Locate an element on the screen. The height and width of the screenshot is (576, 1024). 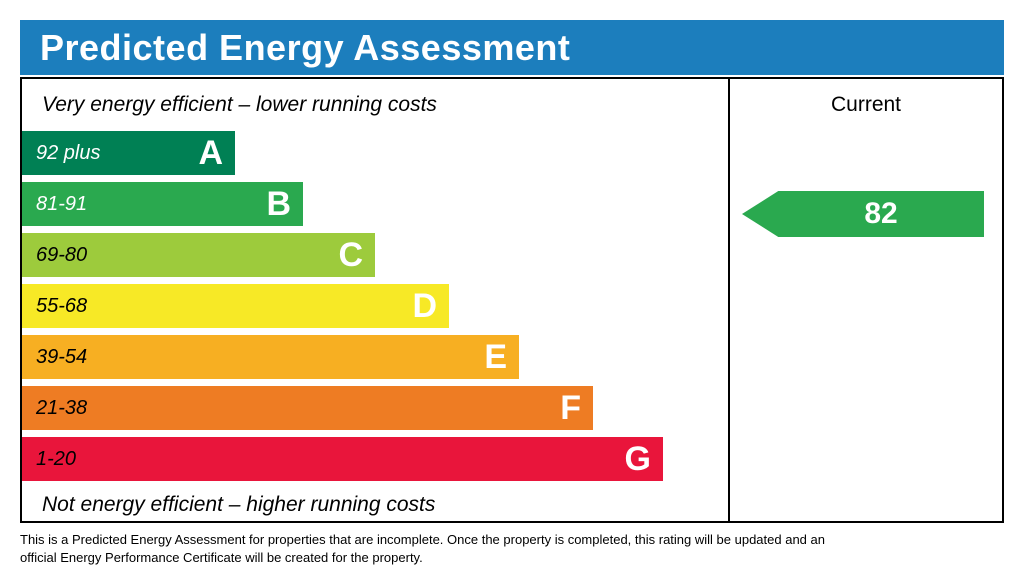
band-row-d: 55-68 D is located at coordinates (375, 306).